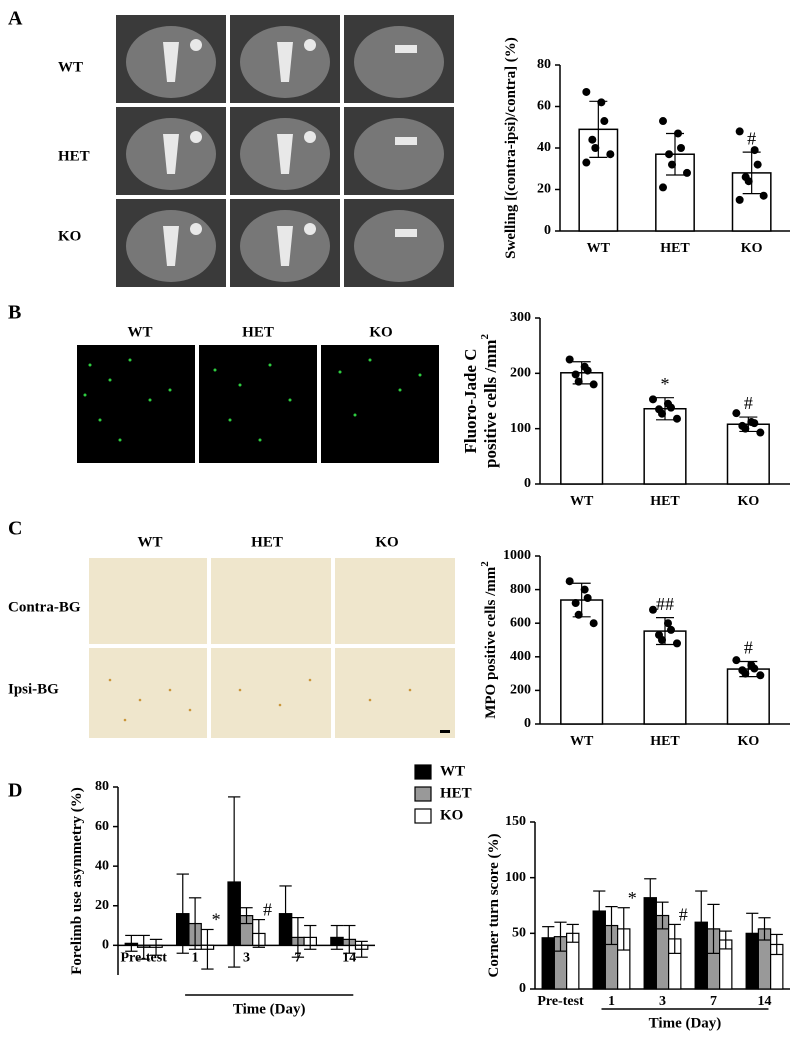 The image size is (800, 1047). Describe the element at coordinates (519, 933) in the screenshot. I see `y-tick-label: 50` at that location.